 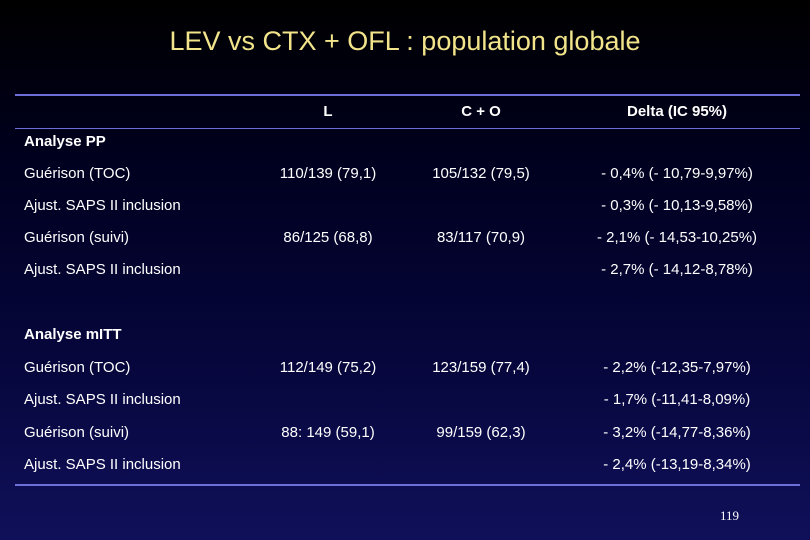 What do you see at coordinates (328, 432) in the screenshot?
I see `value-l: 88: 149 (59,1)` at bounding box center [328, 432].